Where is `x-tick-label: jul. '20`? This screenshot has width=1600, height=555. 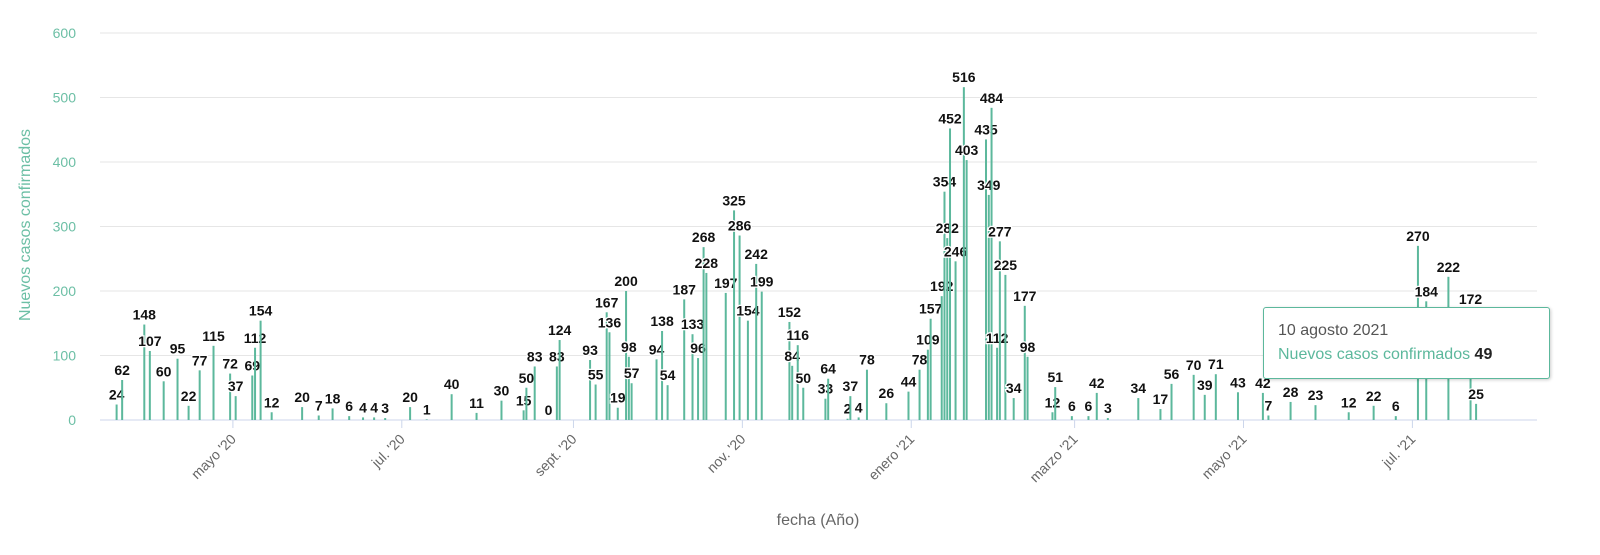 x-tick-label: jul. '20 is located at coordinates (388, 451).